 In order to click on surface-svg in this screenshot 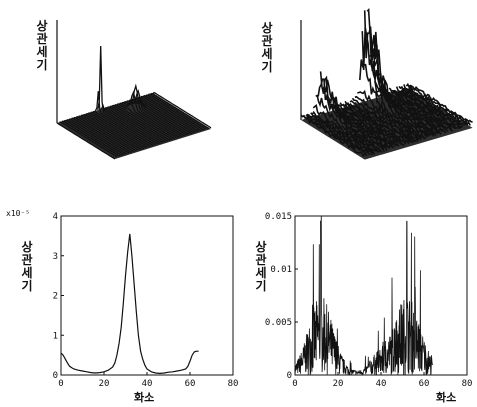, I will do `click(134, 90)`.